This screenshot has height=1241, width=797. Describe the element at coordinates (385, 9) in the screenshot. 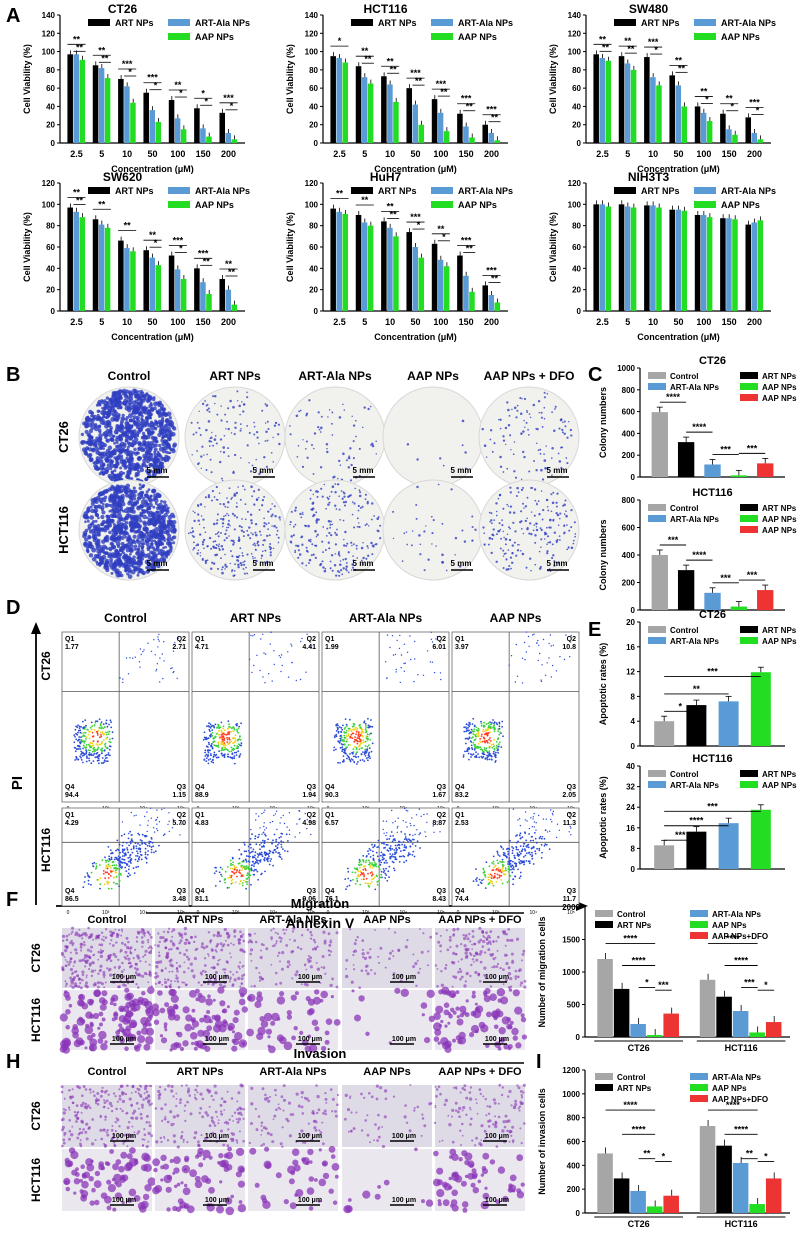

I see `chart-title: HCT116` at that location.